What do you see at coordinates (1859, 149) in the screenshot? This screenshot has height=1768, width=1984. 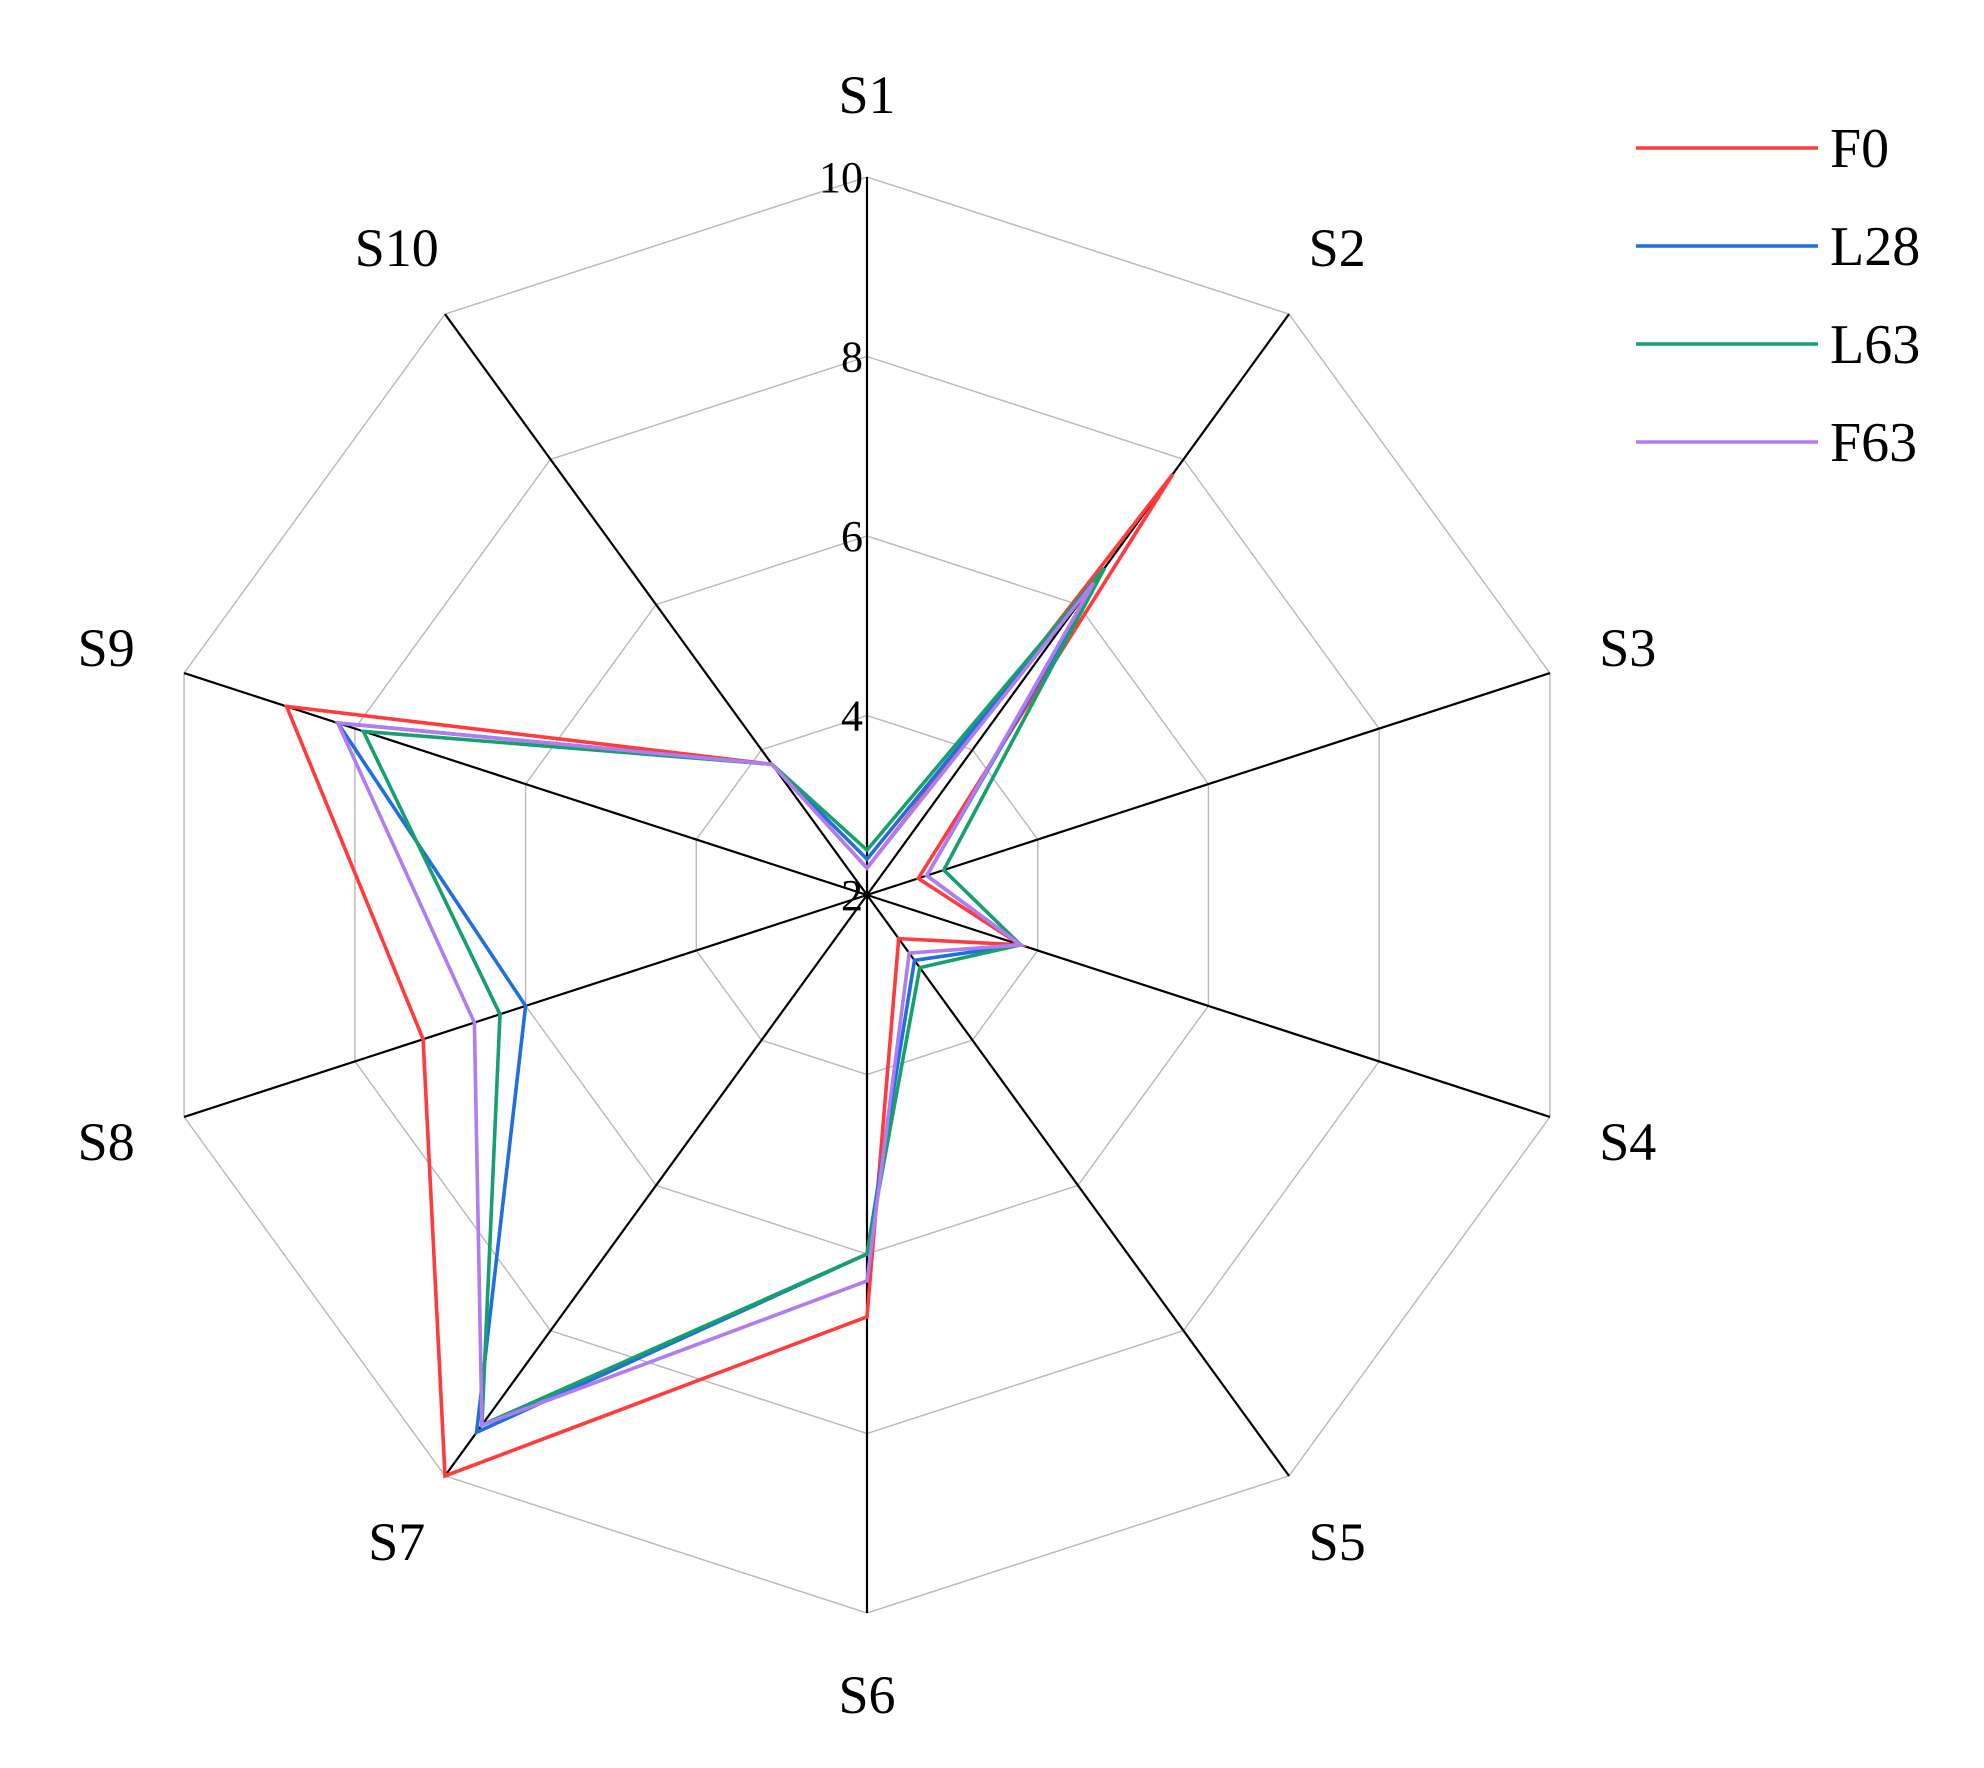 I see `legend-label-f0: F0` at bounding box center [1859, 149].